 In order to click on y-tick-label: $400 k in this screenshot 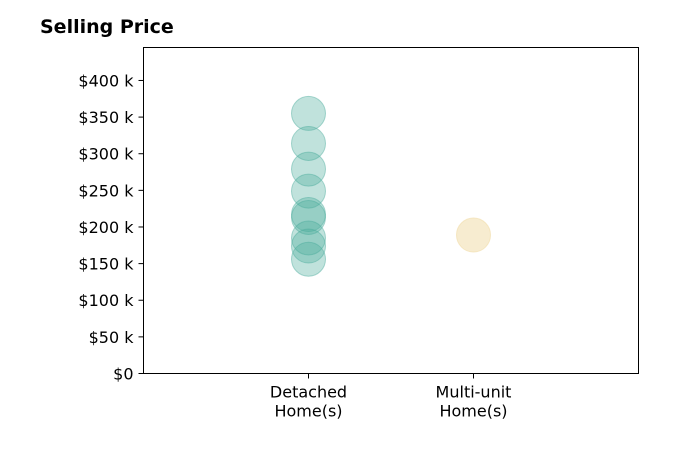, I will do `click(106, 80)`.